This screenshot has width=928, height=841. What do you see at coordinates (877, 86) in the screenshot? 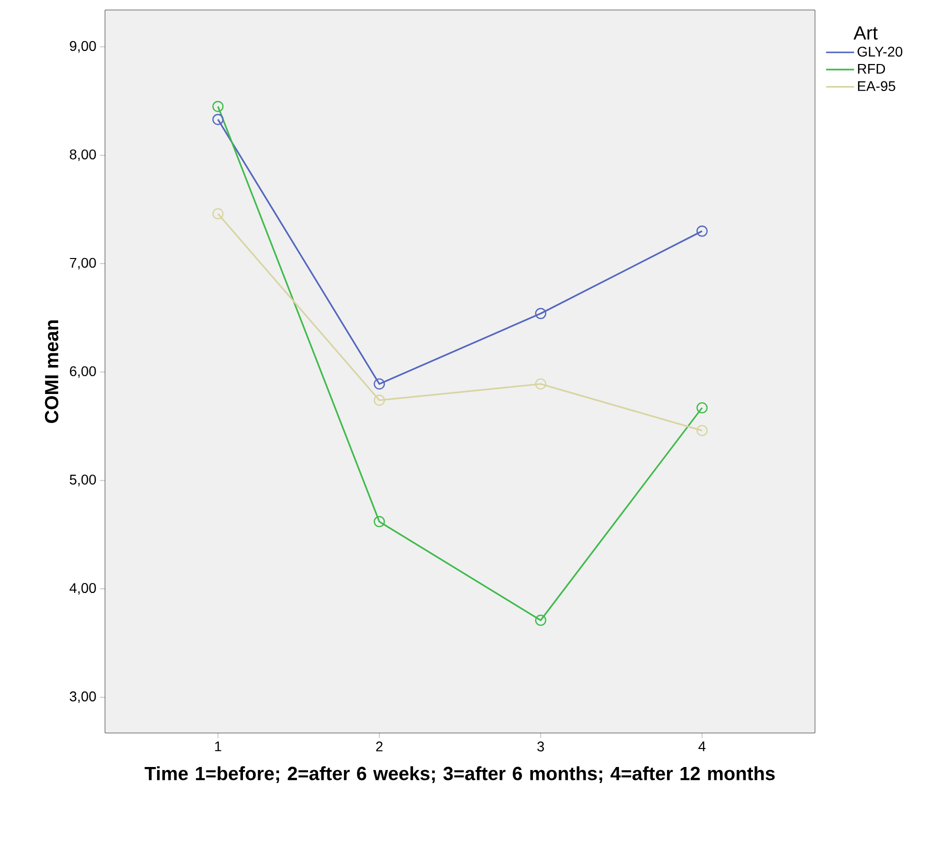
I see `legend-label: EA-95` at bounding box center [877, 86].